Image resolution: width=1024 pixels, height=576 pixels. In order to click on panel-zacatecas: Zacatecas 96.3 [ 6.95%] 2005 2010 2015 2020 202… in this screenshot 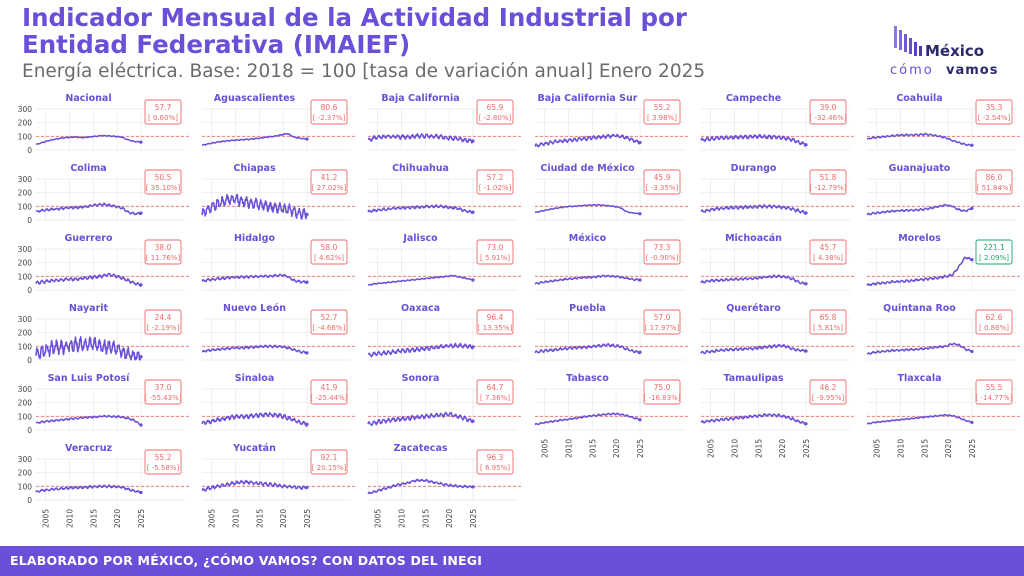, I will do `click(444, 485)`.